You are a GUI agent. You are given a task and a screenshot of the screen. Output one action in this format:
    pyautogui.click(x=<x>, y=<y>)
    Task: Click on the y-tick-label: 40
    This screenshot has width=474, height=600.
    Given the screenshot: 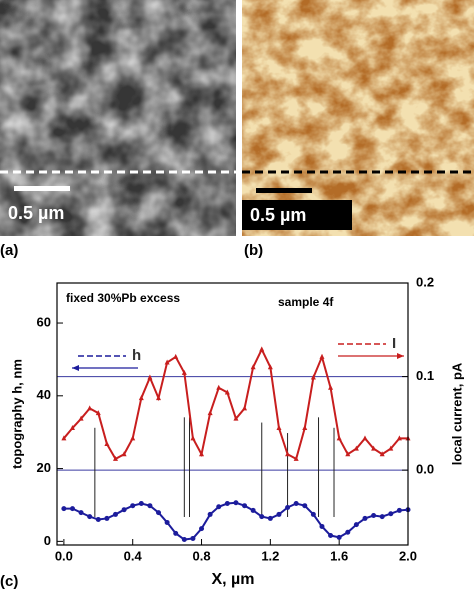 What is the action you would take?
    pyautogui.click(x=44, y=394)
    